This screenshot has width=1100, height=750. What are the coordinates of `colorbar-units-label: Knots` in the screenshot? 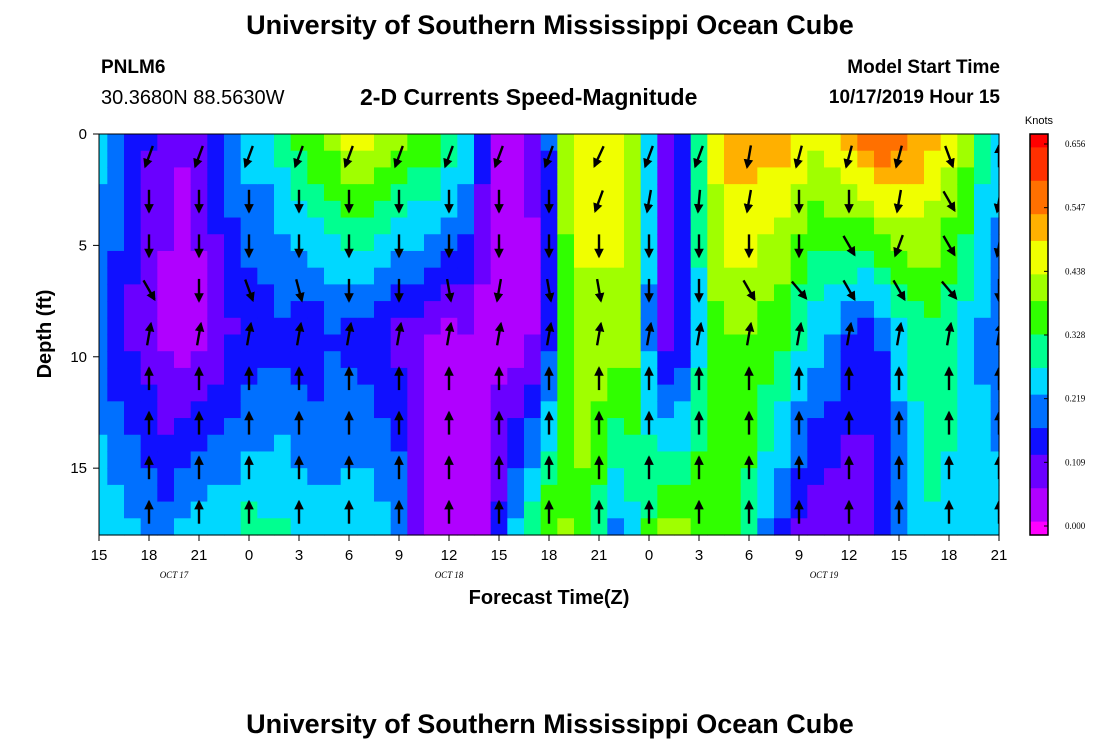 It's located at (1039, 121).